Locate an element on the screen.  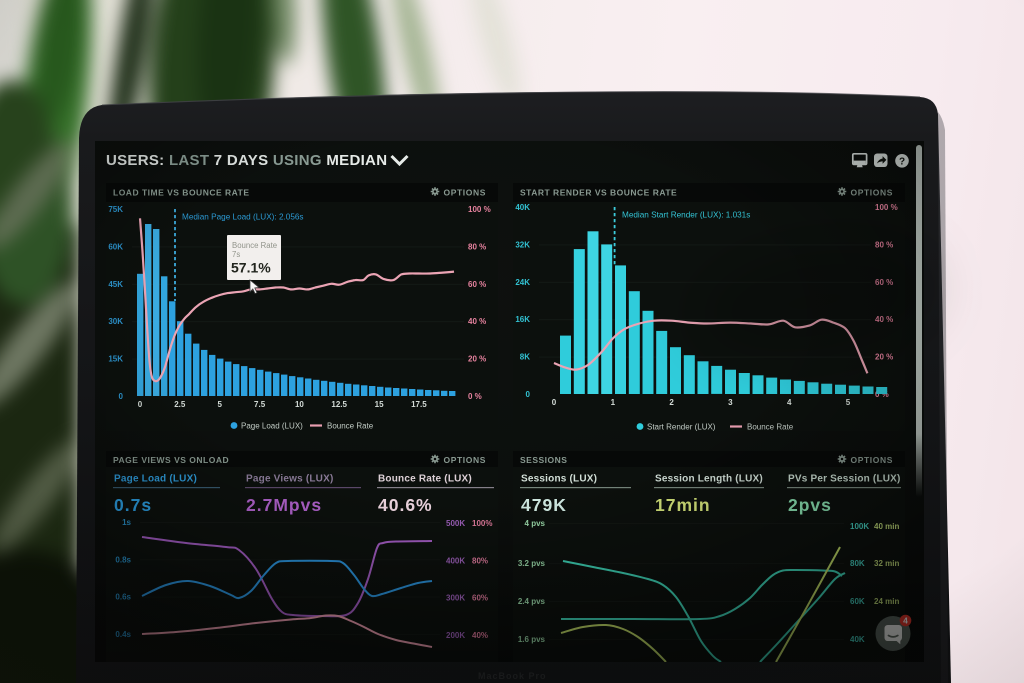
svg-text: 15 is located at coordinates (379, 404).